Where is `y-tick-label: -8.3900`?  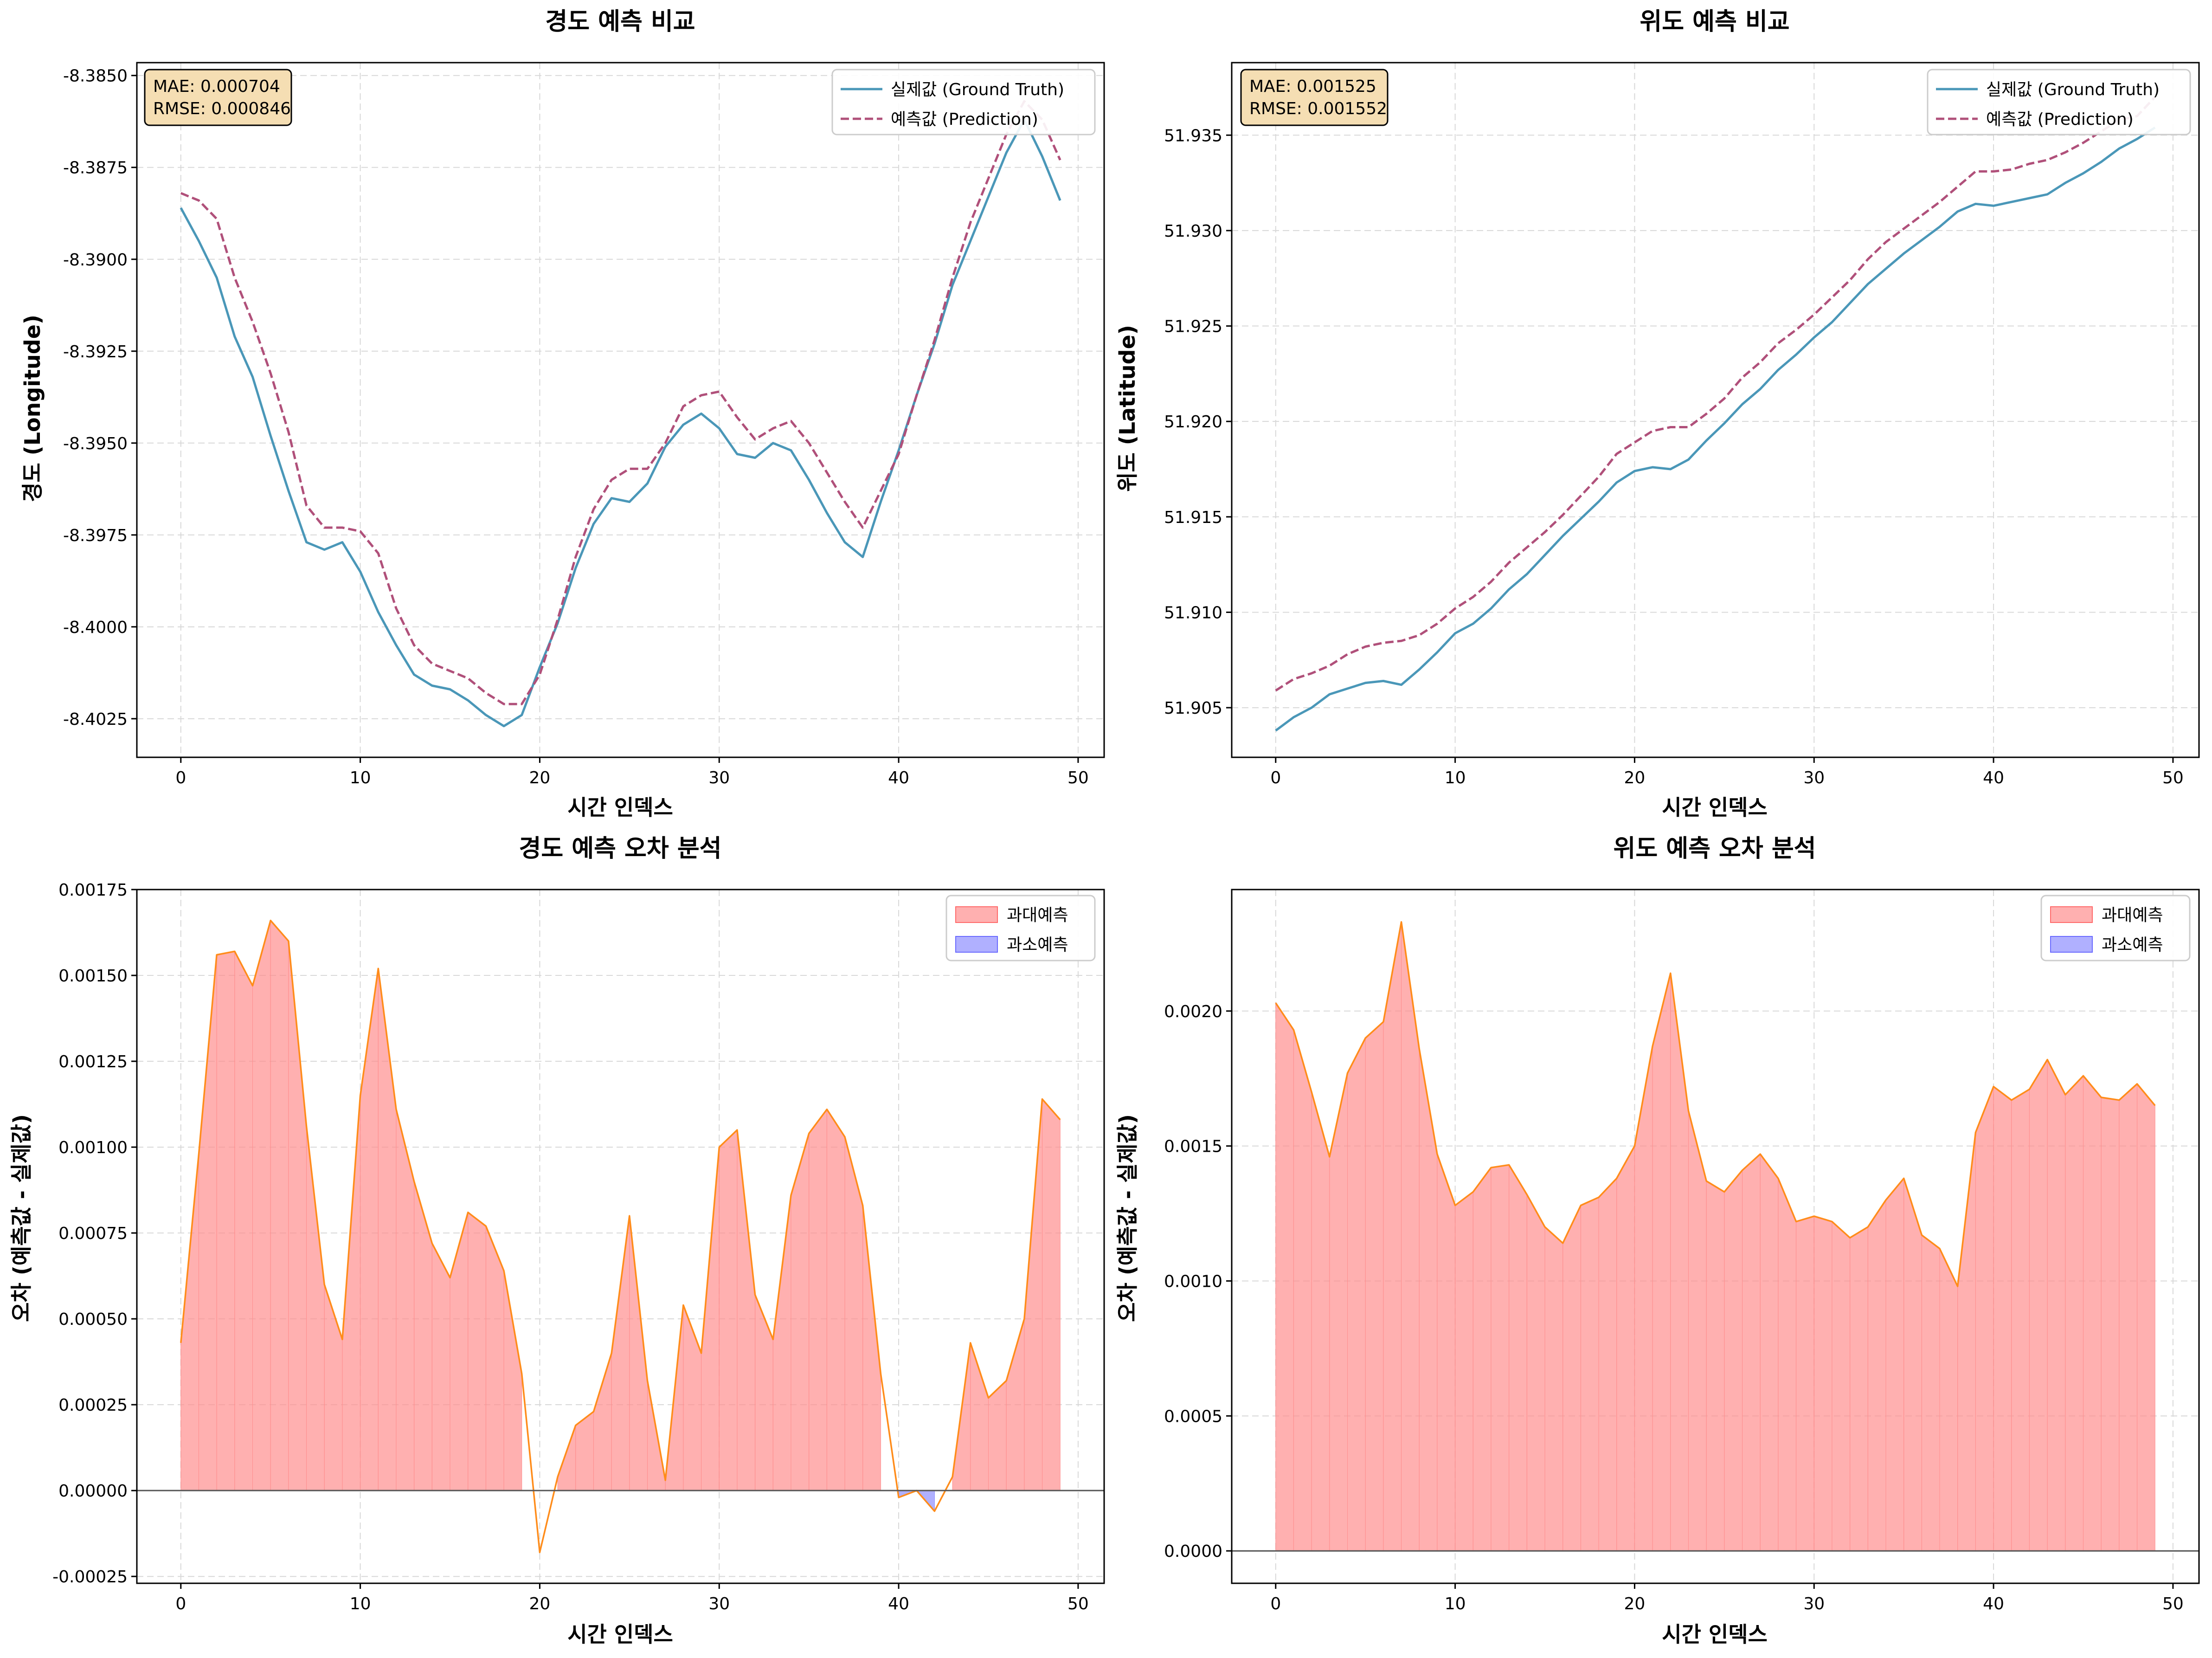 y-tick-label: -8.3900 is located at coordinates (96, 260).